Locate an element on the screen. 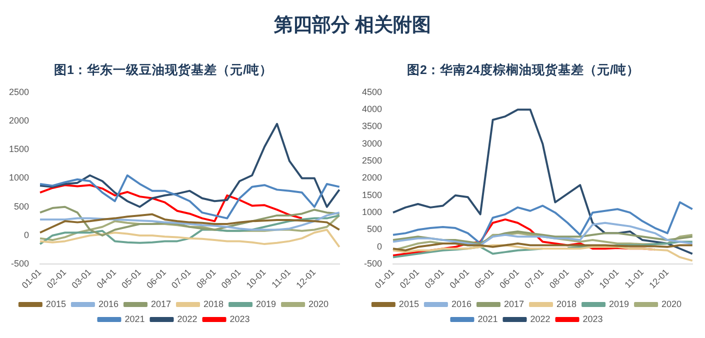 The image size is (705, 338). chart-title: 图1：华东一级豆油现货基差（元/吨） is located at coordinates (163, 70).